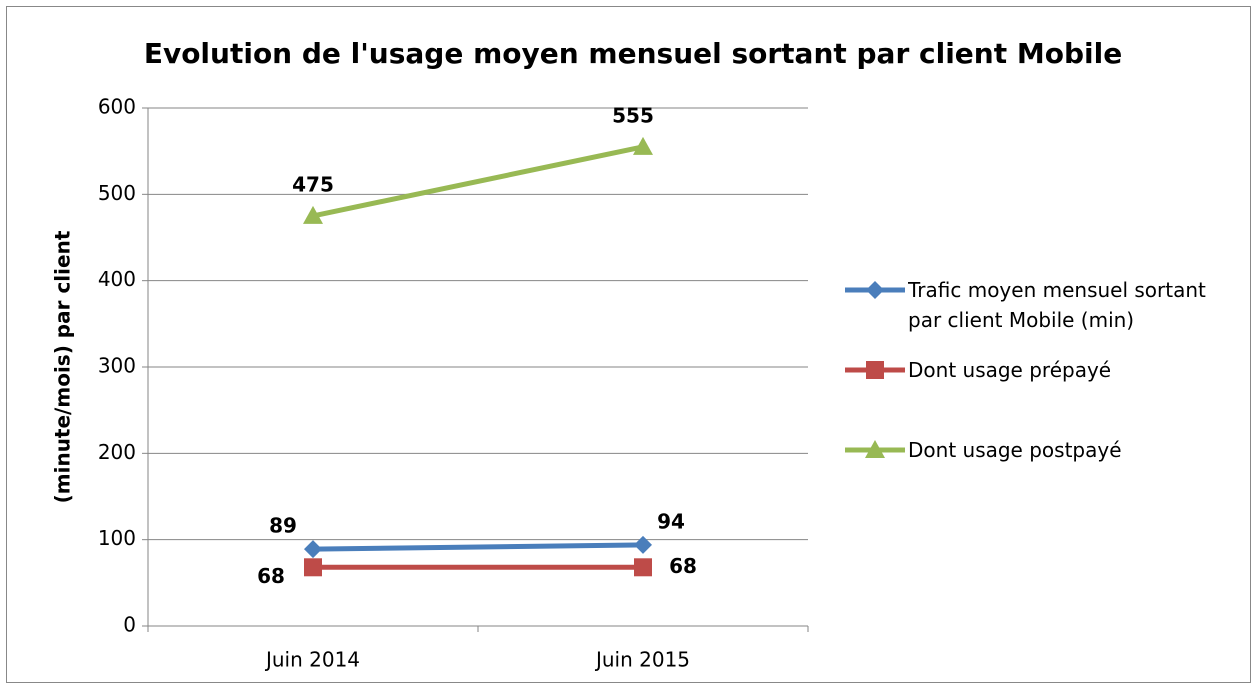  Describe the element at coordinates (283, 526) in the screenshot. I see `data-label: 89` at that location.